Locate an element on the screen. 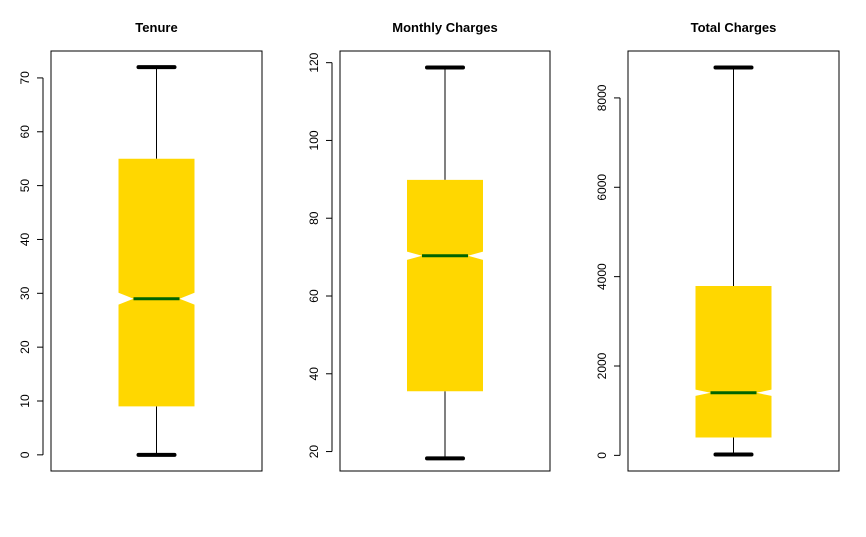 The height and width of the screenshot is (537, 866). y-tick-label: 70 is located at coordinates (25, 78).